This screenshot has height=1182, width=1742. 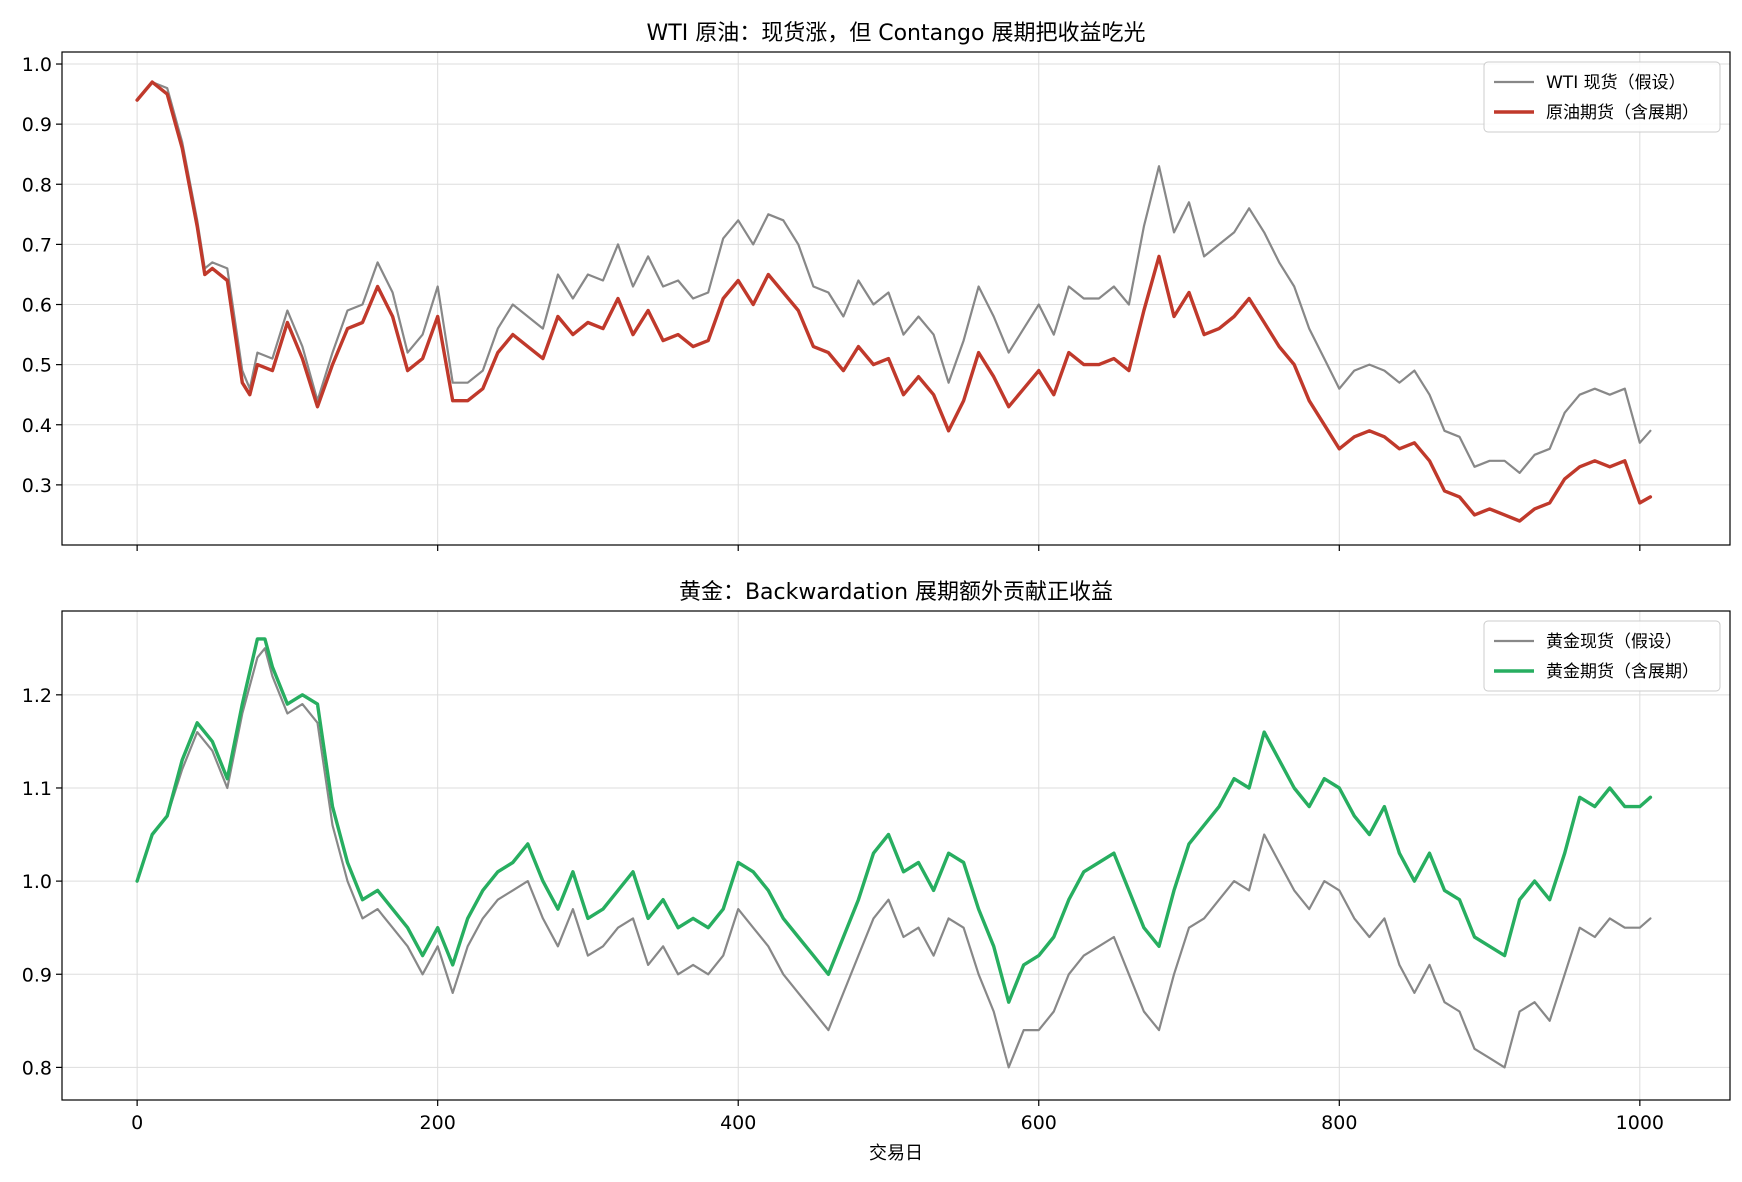 I want to click on chart-title: 黄金：Backwardation 展期额外贡献正收益, so click(x=896, y=592).